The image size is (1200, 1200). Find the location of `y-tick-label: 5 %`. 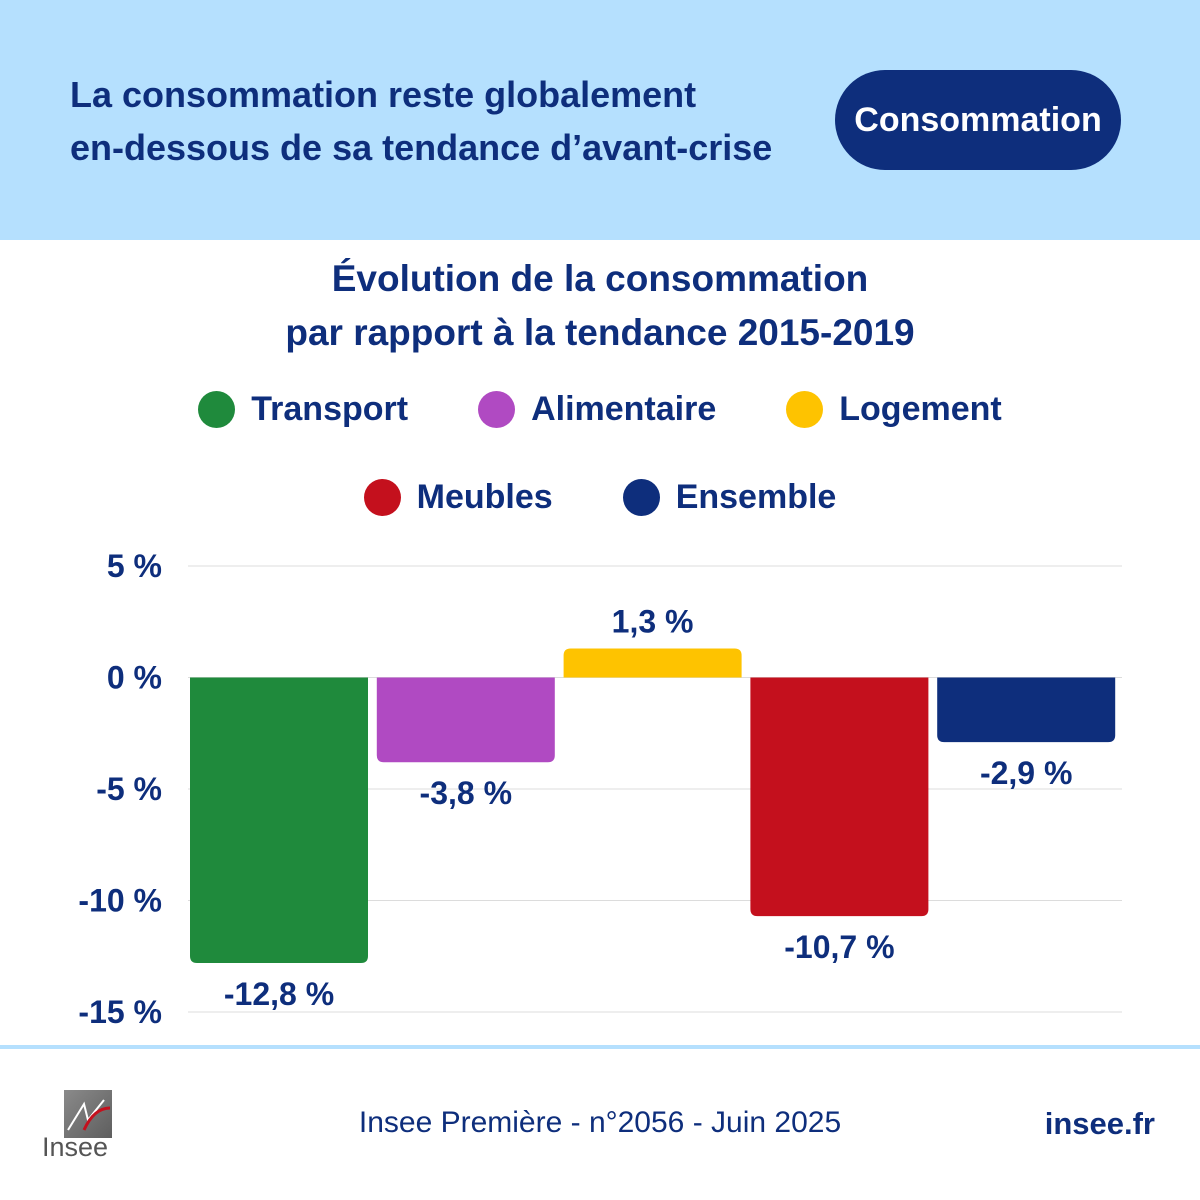

y-tick-label: 5 % is located at coordinates (134, 566).